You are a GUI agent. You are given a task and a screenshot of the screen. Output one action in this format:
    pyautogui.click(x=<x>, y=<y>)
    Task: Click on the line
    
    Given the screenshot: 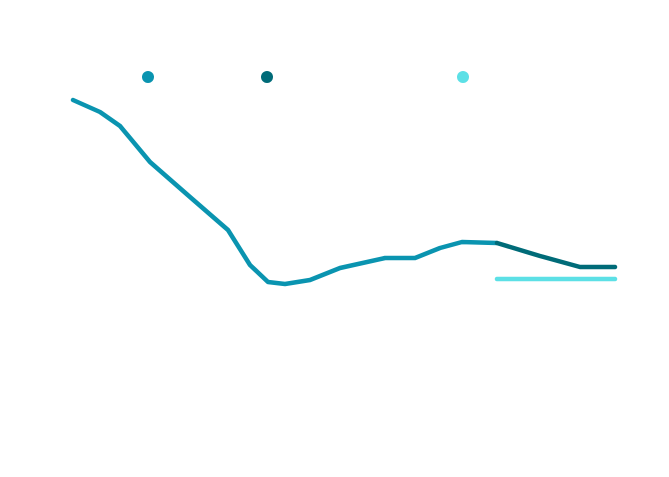 What is the action you would take?
    pyautogui.click(x=556, y=255)
    